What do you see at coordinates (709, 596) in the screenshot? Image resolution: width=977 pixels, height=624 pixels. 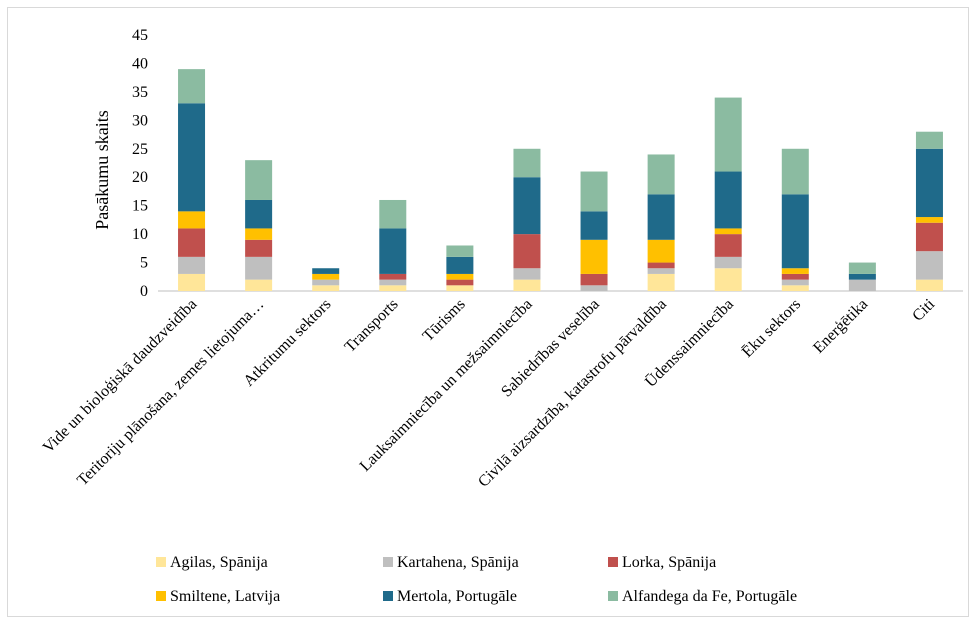 I see `legend-label: Alfandega da Fe, Portugāle` at bounding box center [709, 596].